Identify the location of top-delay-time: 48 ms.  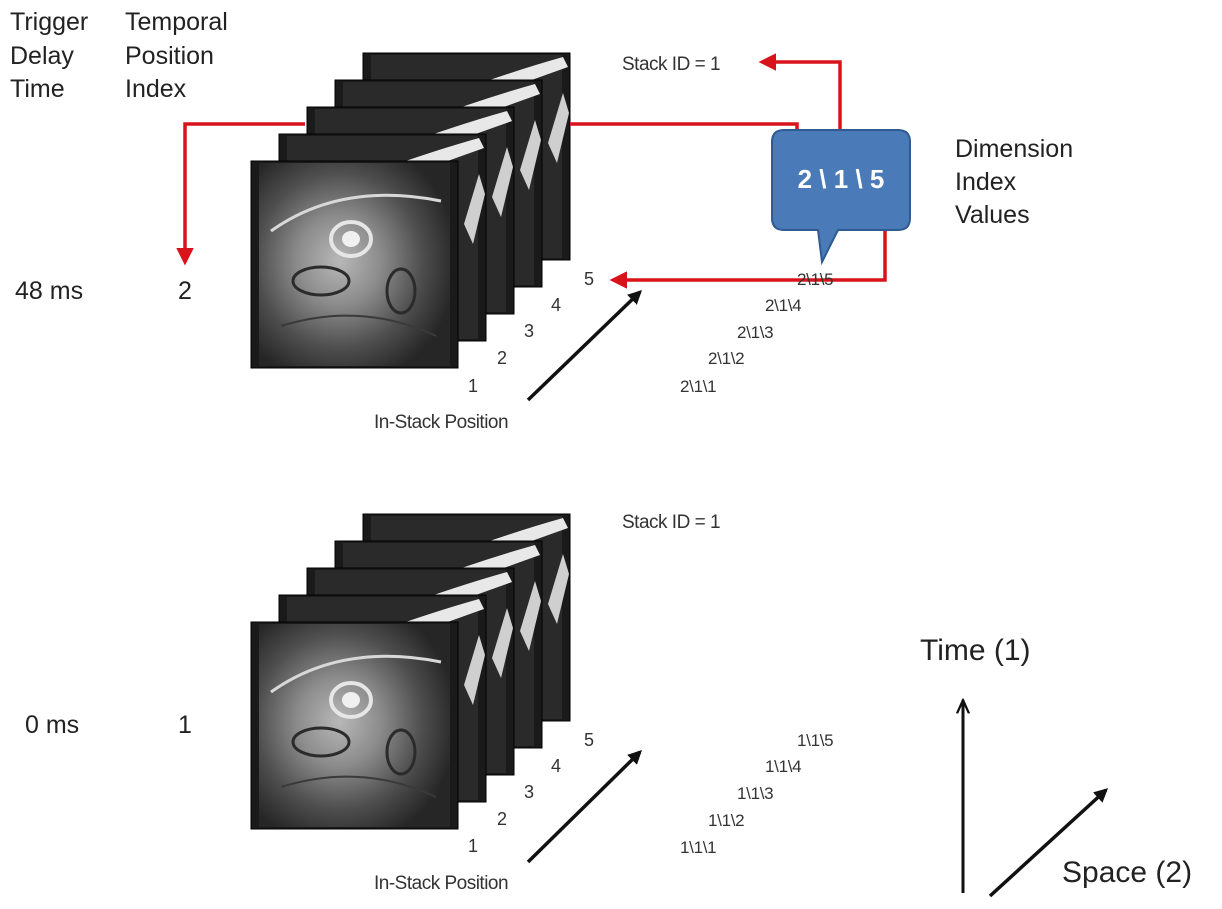
(49, 291).